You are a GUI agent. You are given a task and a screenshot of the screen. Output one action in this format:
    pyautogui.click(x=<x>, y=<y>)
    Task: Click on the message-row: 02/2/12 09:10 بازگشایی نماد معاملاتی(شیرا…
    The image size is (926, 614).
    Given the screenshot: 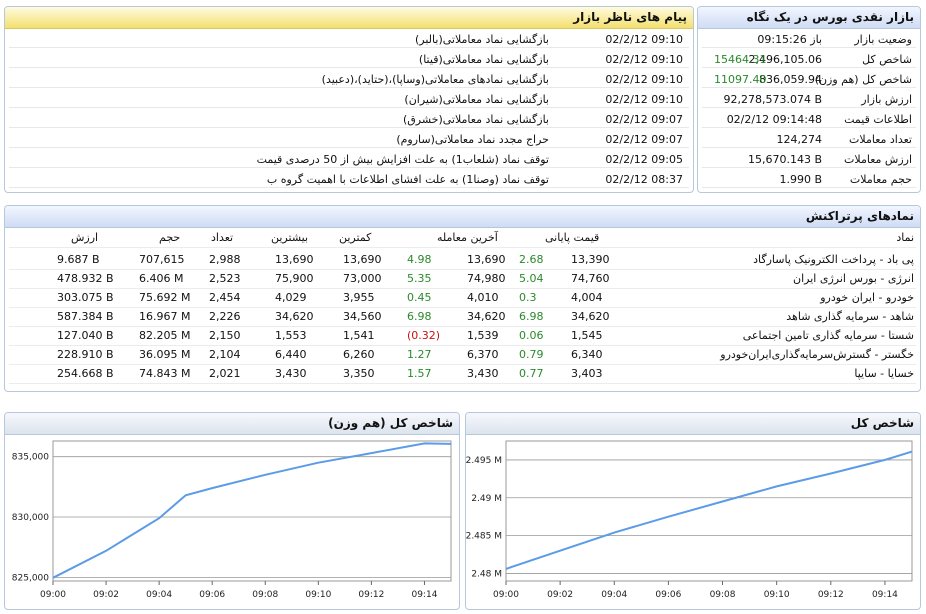 What is the action you would take?
    pyautogui.click(x=349, y=99)
    